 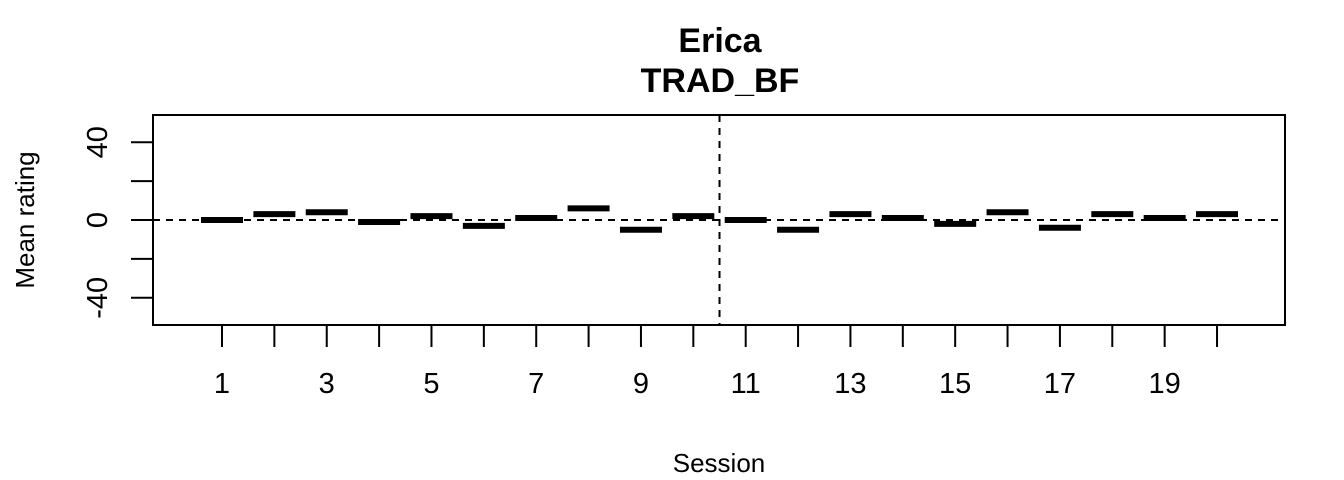 I want to click on x-tick-label: 7, so click(x=536, y=384).